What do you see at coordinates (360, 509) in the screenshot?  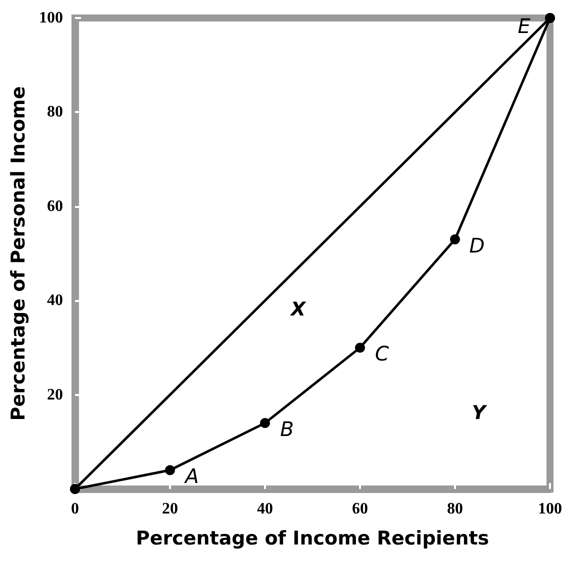 I see `x-tick-label: 60` at bounding box center [360, 509].